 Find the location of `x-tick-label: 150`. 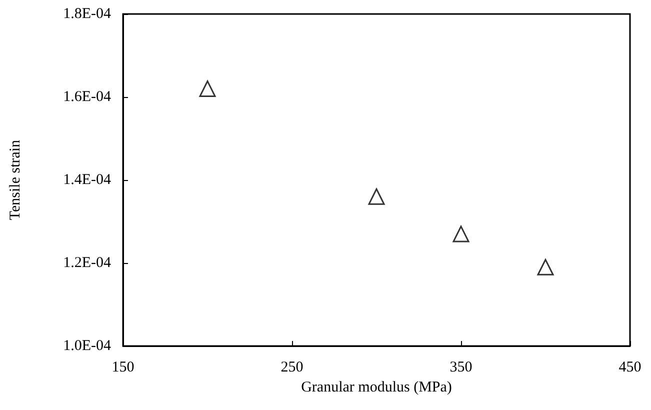

x-tick-label: 150 is located at coordinates (123, 368).